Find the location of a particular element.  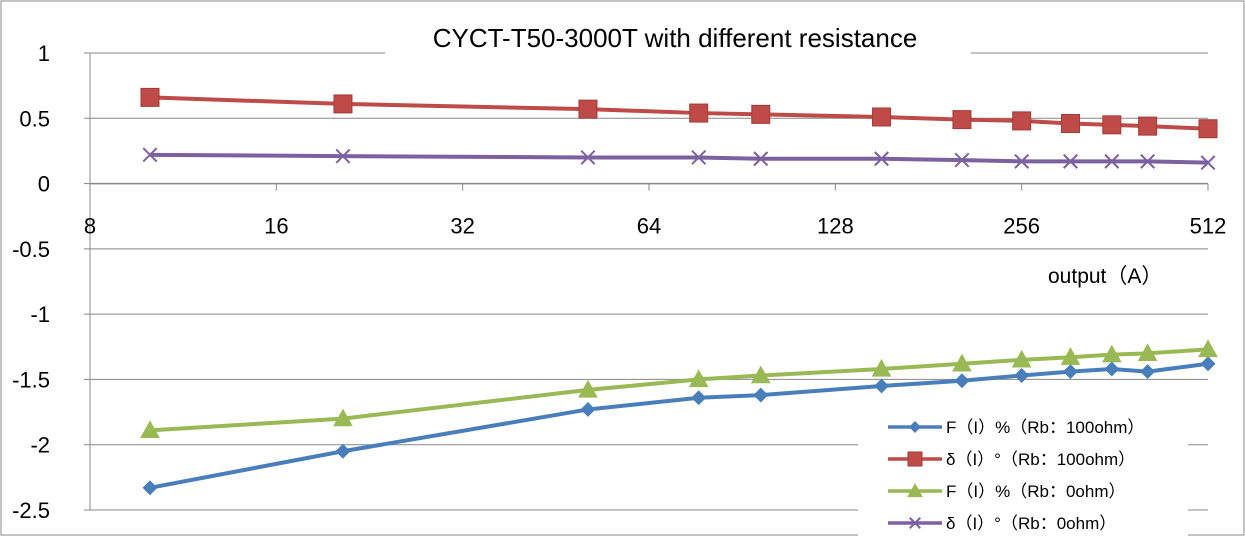

x-tick-label: 256 is located at coordinates (1021, 226).